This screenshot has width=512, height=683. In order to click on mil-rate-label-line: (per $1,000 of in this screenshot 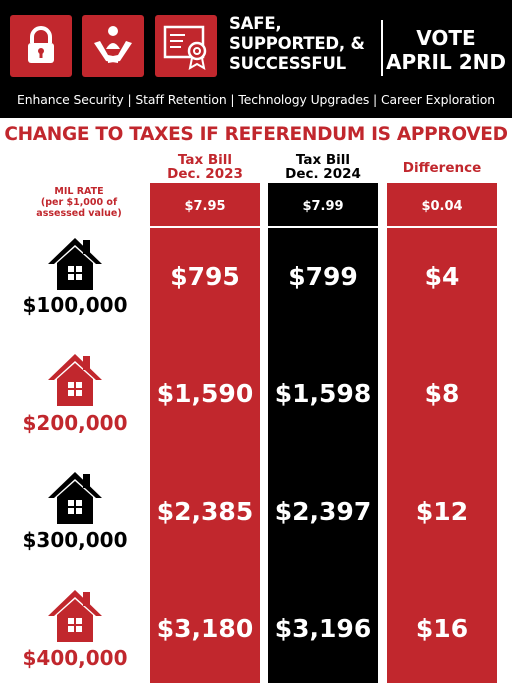, I will do `click(79, 202)`.